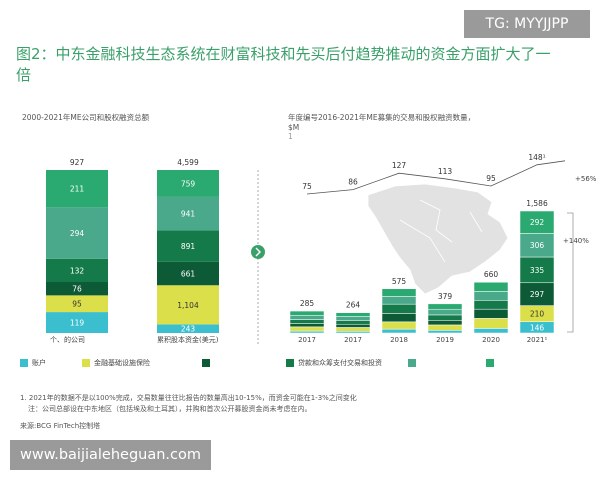 This screenshot has height=480, width=600. What do you see at coordinates (399, 281) in the screenshot?
I see `right-bar-total-2: 575` at bounding box center [399, 281].